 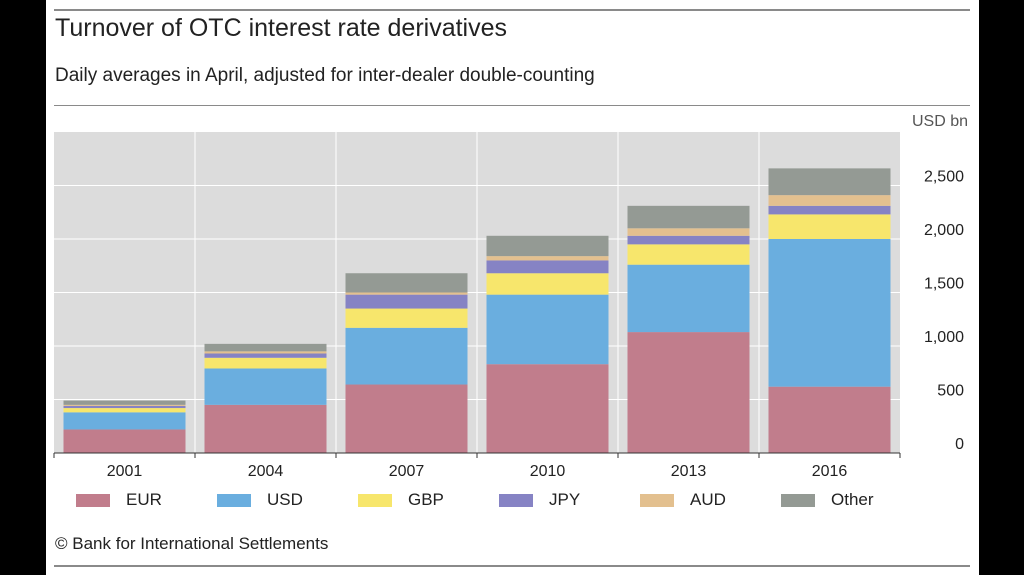 I want to click on legend-swatch-gbp, so click(x=375, y=500).